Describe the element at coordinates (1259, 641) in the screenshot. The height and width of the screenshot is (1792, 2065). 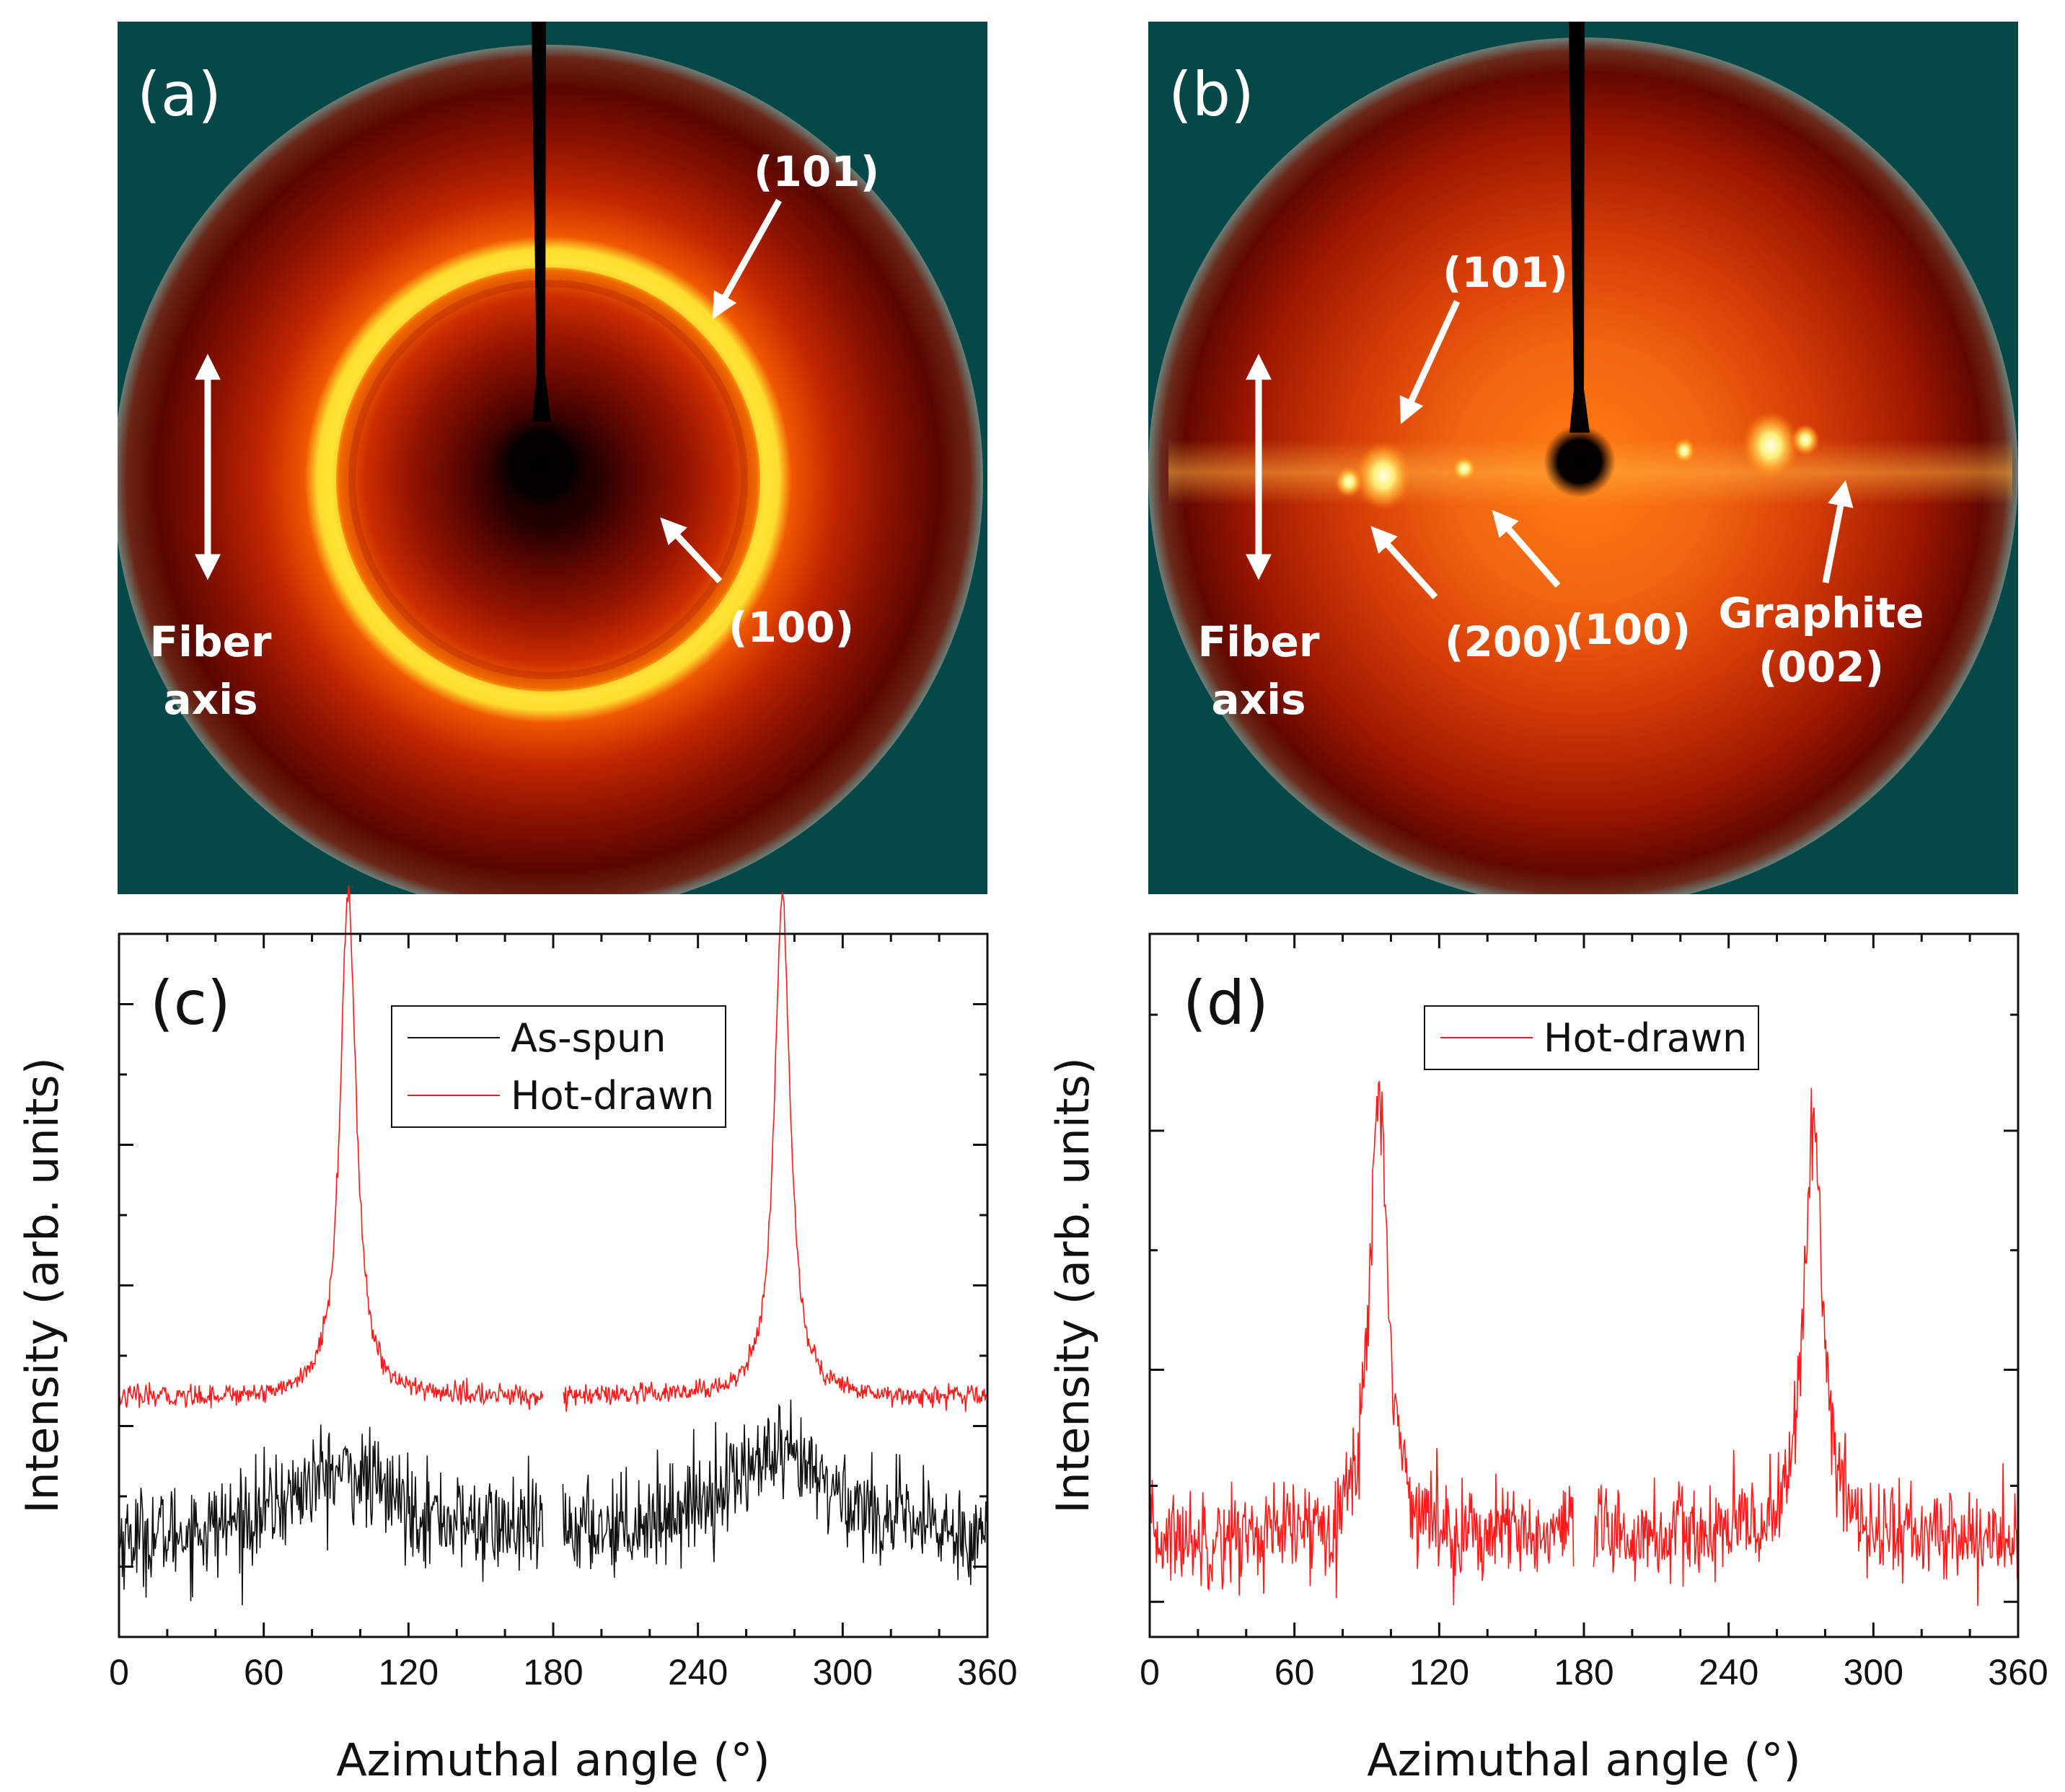
I see `panel-b-fiber-label: Fiber` at that location.